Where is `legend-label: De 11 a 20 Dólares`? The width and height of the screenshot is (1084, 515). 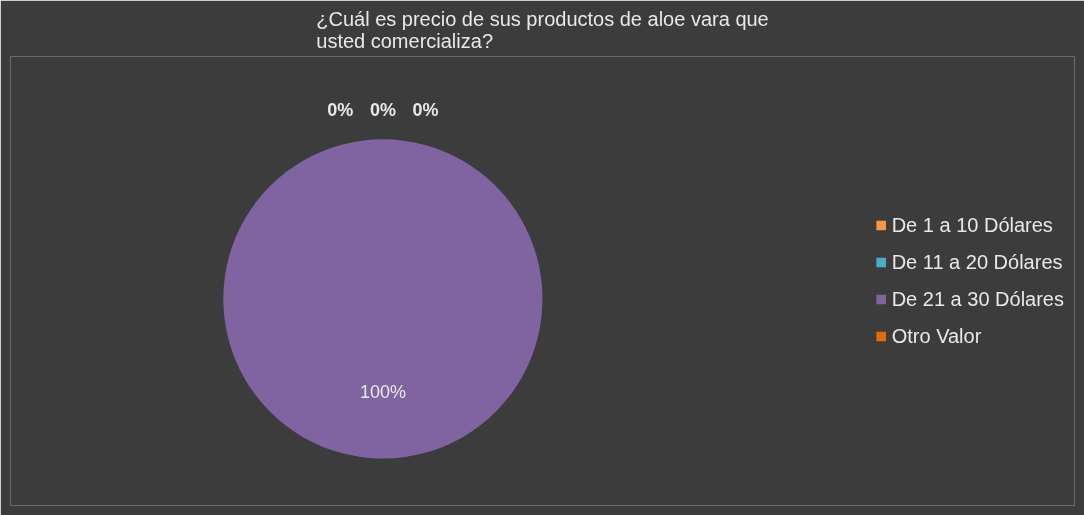
legend-label: De 11 a 20 Dólares is located at coordinates (977, 262).